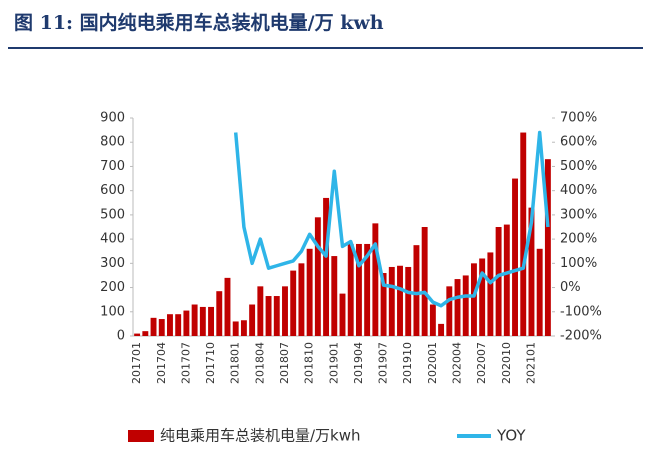 Image resolution: width=651 pixels, height=456 pixels. What do you see at coordinates (578, 166) in the screenshot?
I see `y2-tick-label: 500%` at bounding box center [578, 166].